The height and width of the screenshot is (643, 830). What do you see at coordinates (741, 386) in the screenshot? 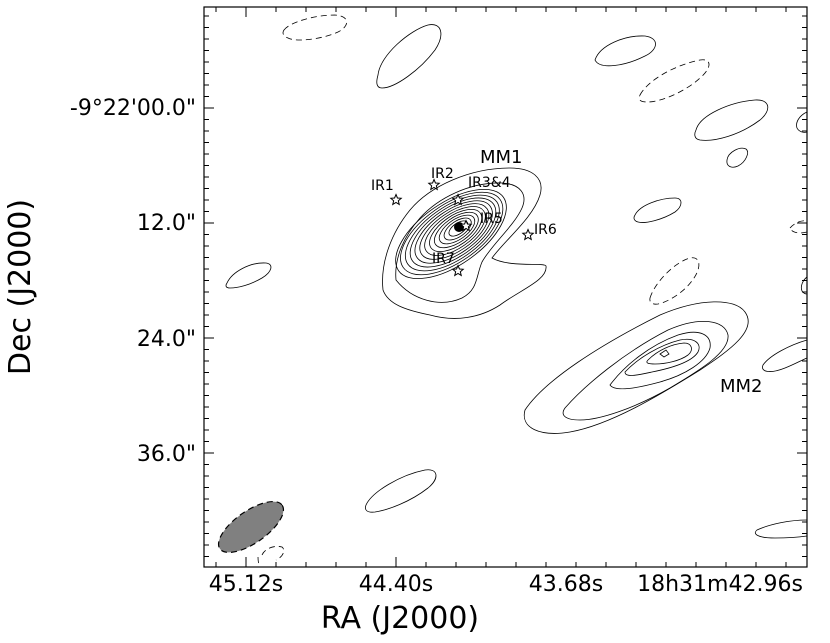
I see `region-label-mm2: MM2` at bounding box center [741, 386].